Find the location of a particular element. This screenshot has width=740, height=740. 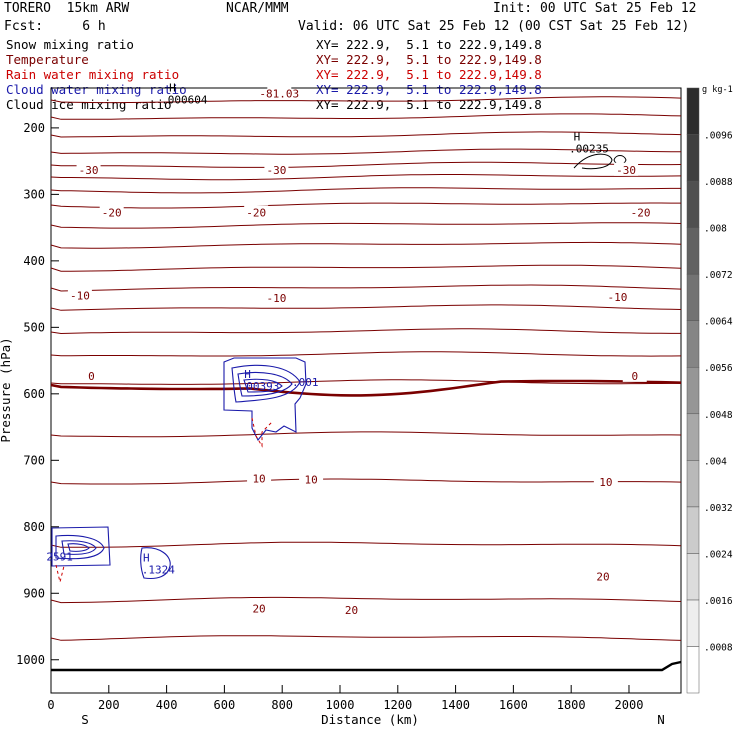

terrain-surface-line is located at coordinates (366, 666).